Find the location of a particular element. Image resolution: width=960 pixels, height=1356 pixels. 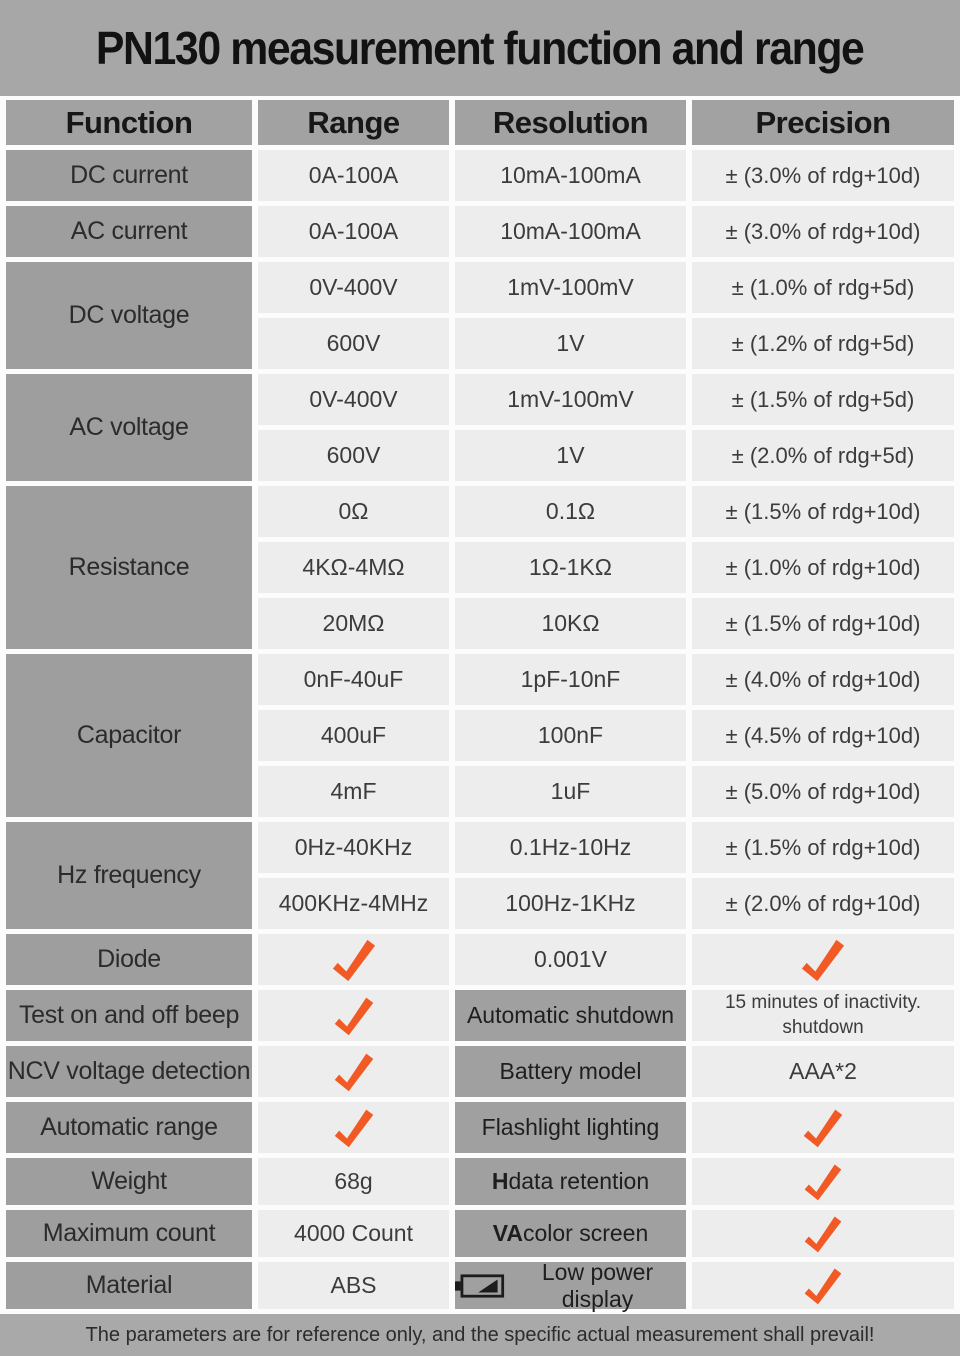

function-cell-test-beep: Test on and off beep is located at coordinates (129, 1015).